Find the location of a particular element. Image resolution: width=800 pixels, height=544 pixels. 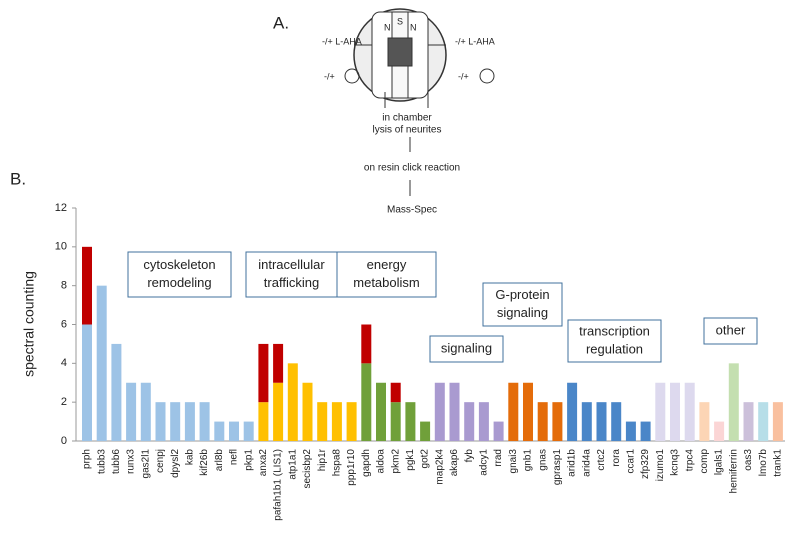

x-tick-label: akap6 is located at coordinates (454, 463).